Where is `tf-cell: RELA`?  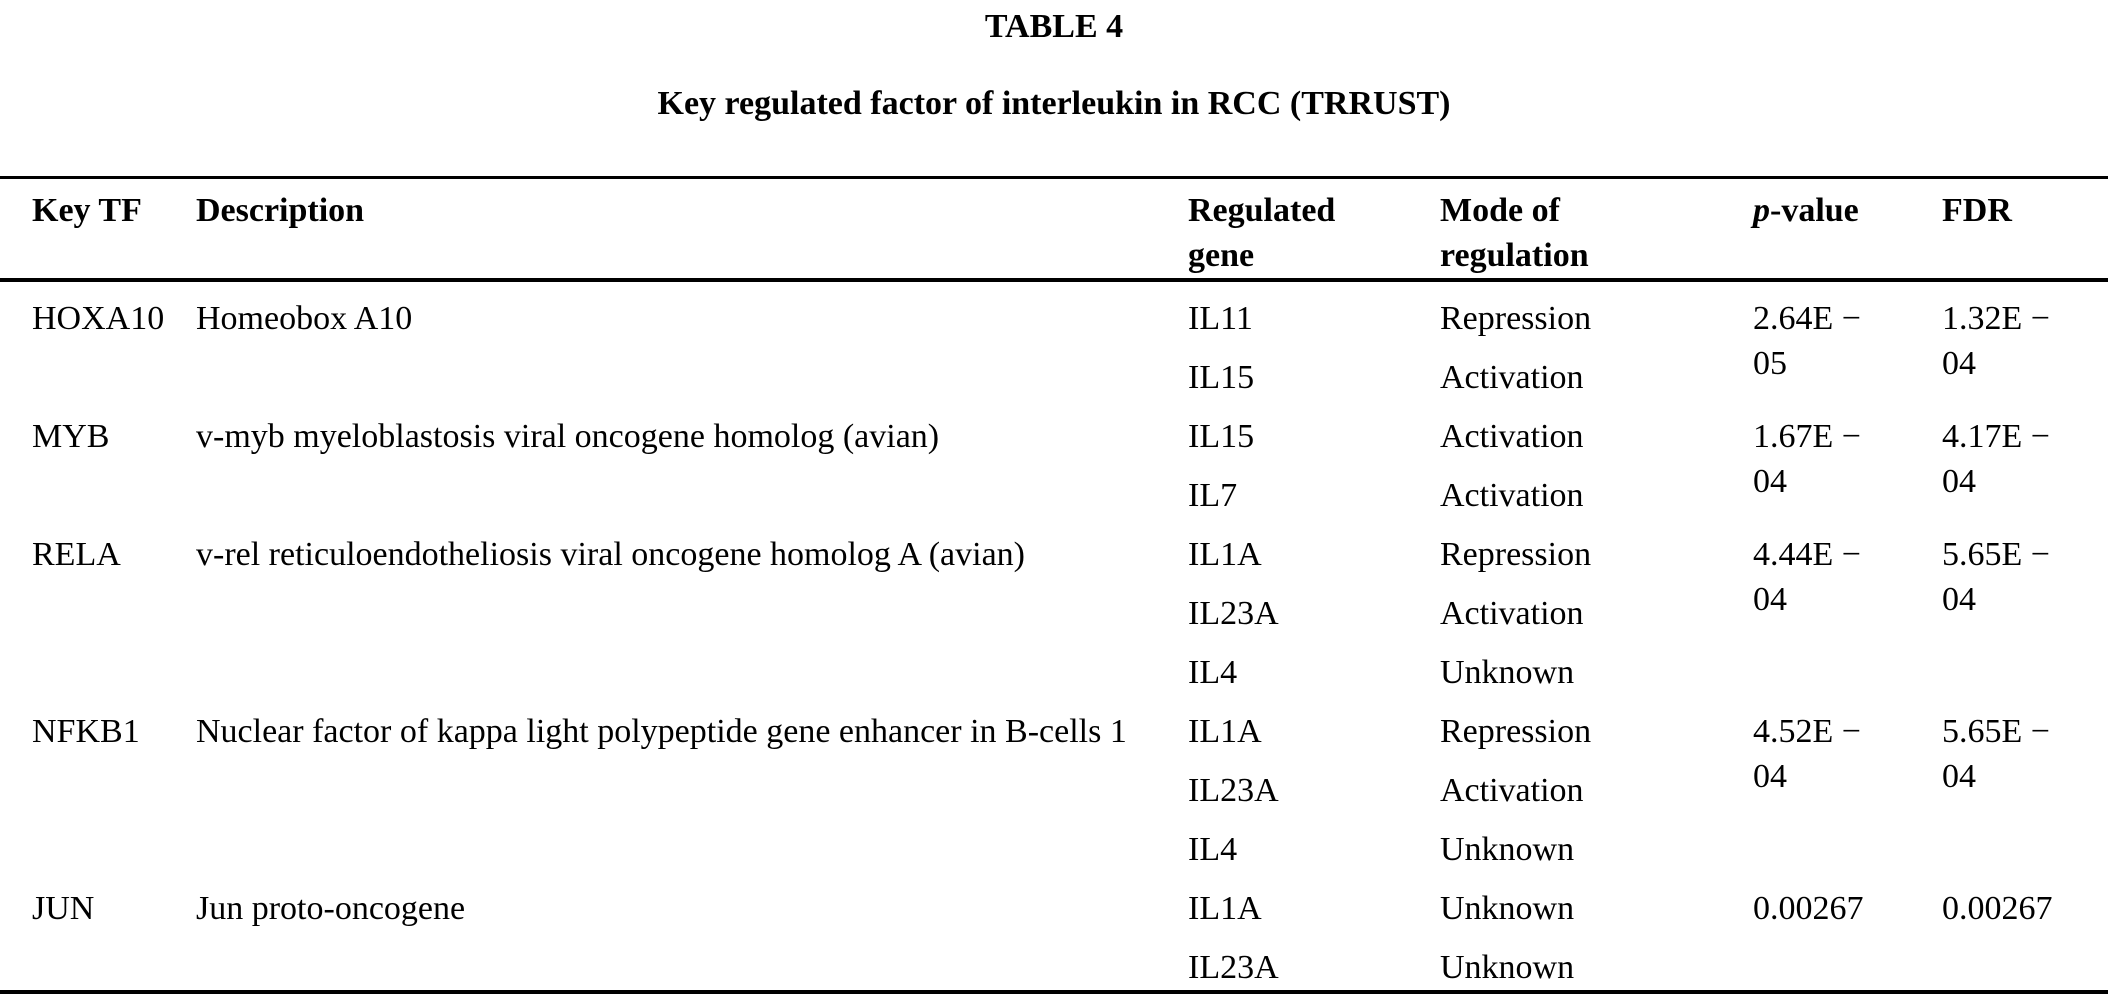
tf-cell: RELA is located at coordinates (76, 554).